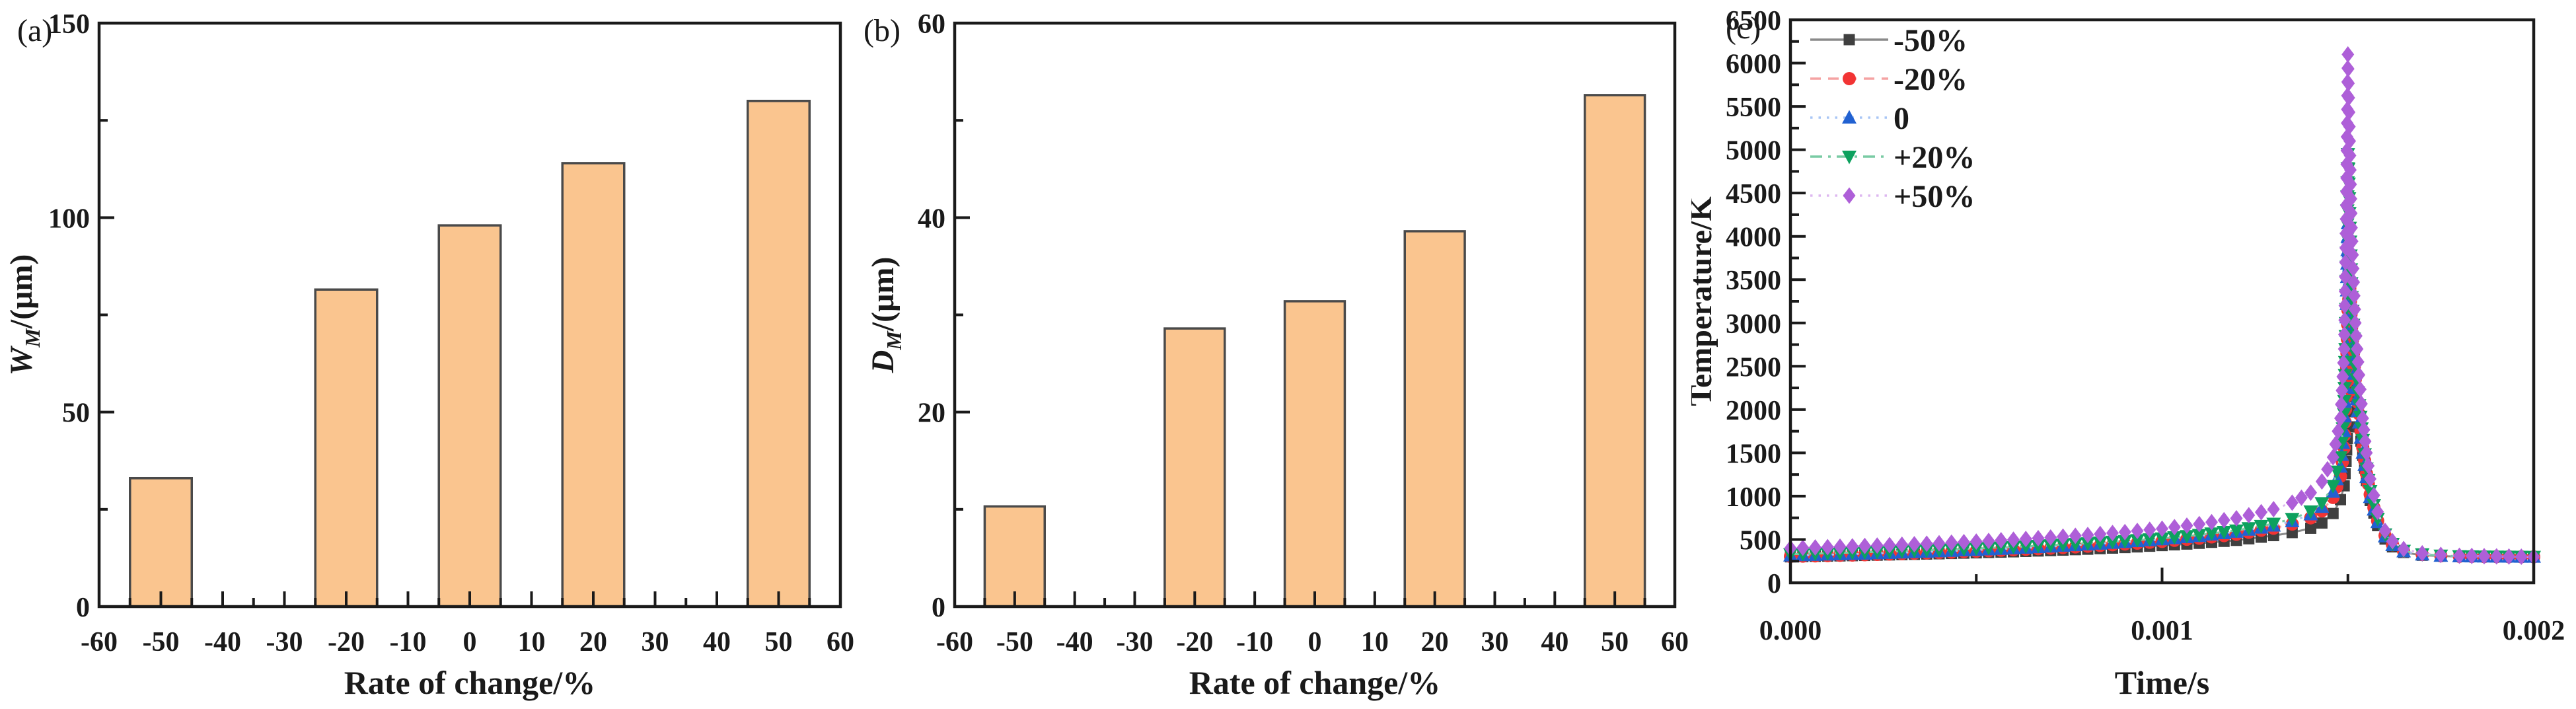 Image resolution: width=2576 pixels, height=709 pixels. Describe the element at coordinates (1135, 642) in the screenshot. I see `x-tick-label: -30` at that location.